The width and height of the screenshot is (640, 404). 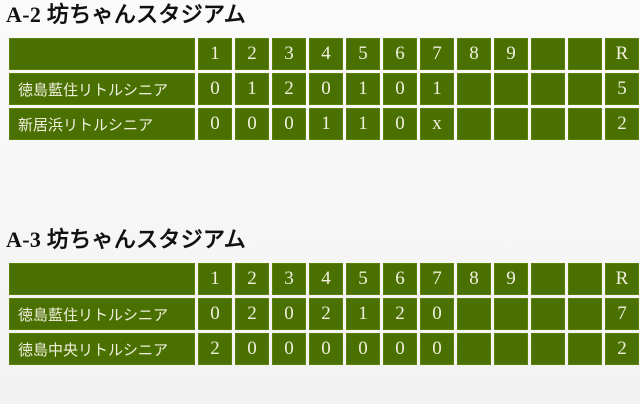 I want to click on table-row: 新居浜リトルシニア 0 0 0 1 1 0 x 2, so click(x=324, y=124).